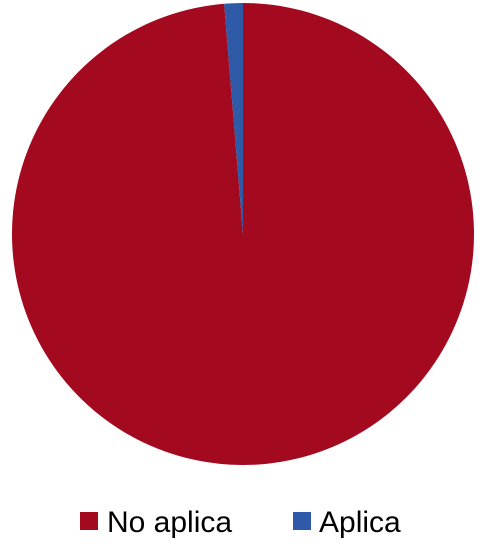  What do you see at coordinates (360, 522) in the screenshot?
I see `legend-label-aplica: Aplica` at bounding box center [360, 522].